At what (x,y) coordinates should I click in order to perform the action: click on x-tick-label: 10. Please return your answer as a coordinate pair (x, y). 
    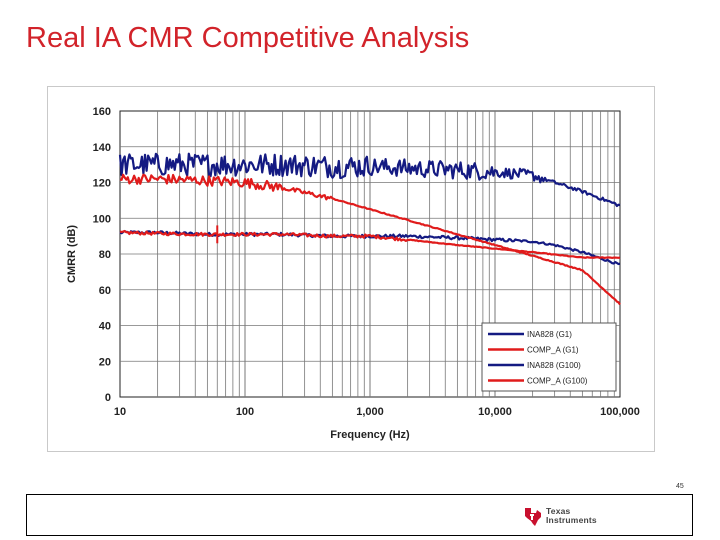
    Looking at the image, I should click on (120, 412).